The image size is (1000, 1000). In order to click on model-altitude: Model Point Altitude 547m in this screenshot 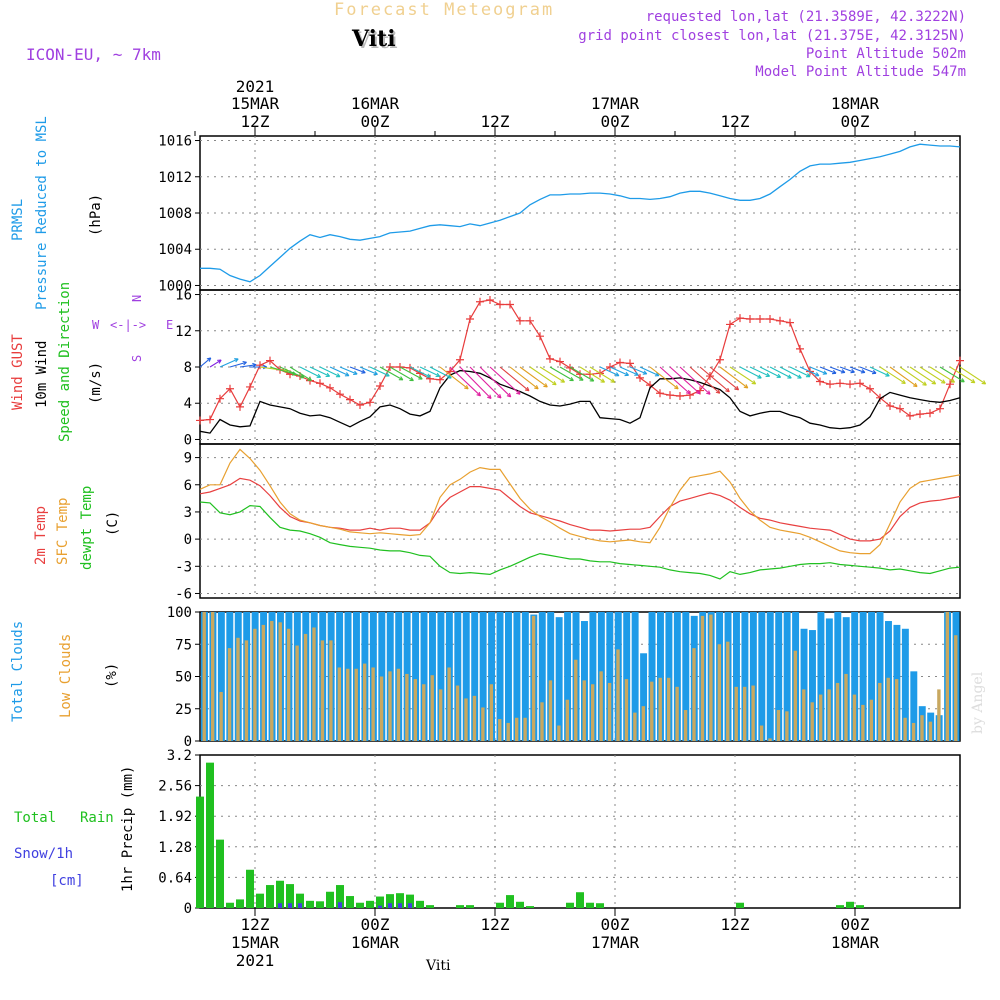, I will do `click(860, 72)`.